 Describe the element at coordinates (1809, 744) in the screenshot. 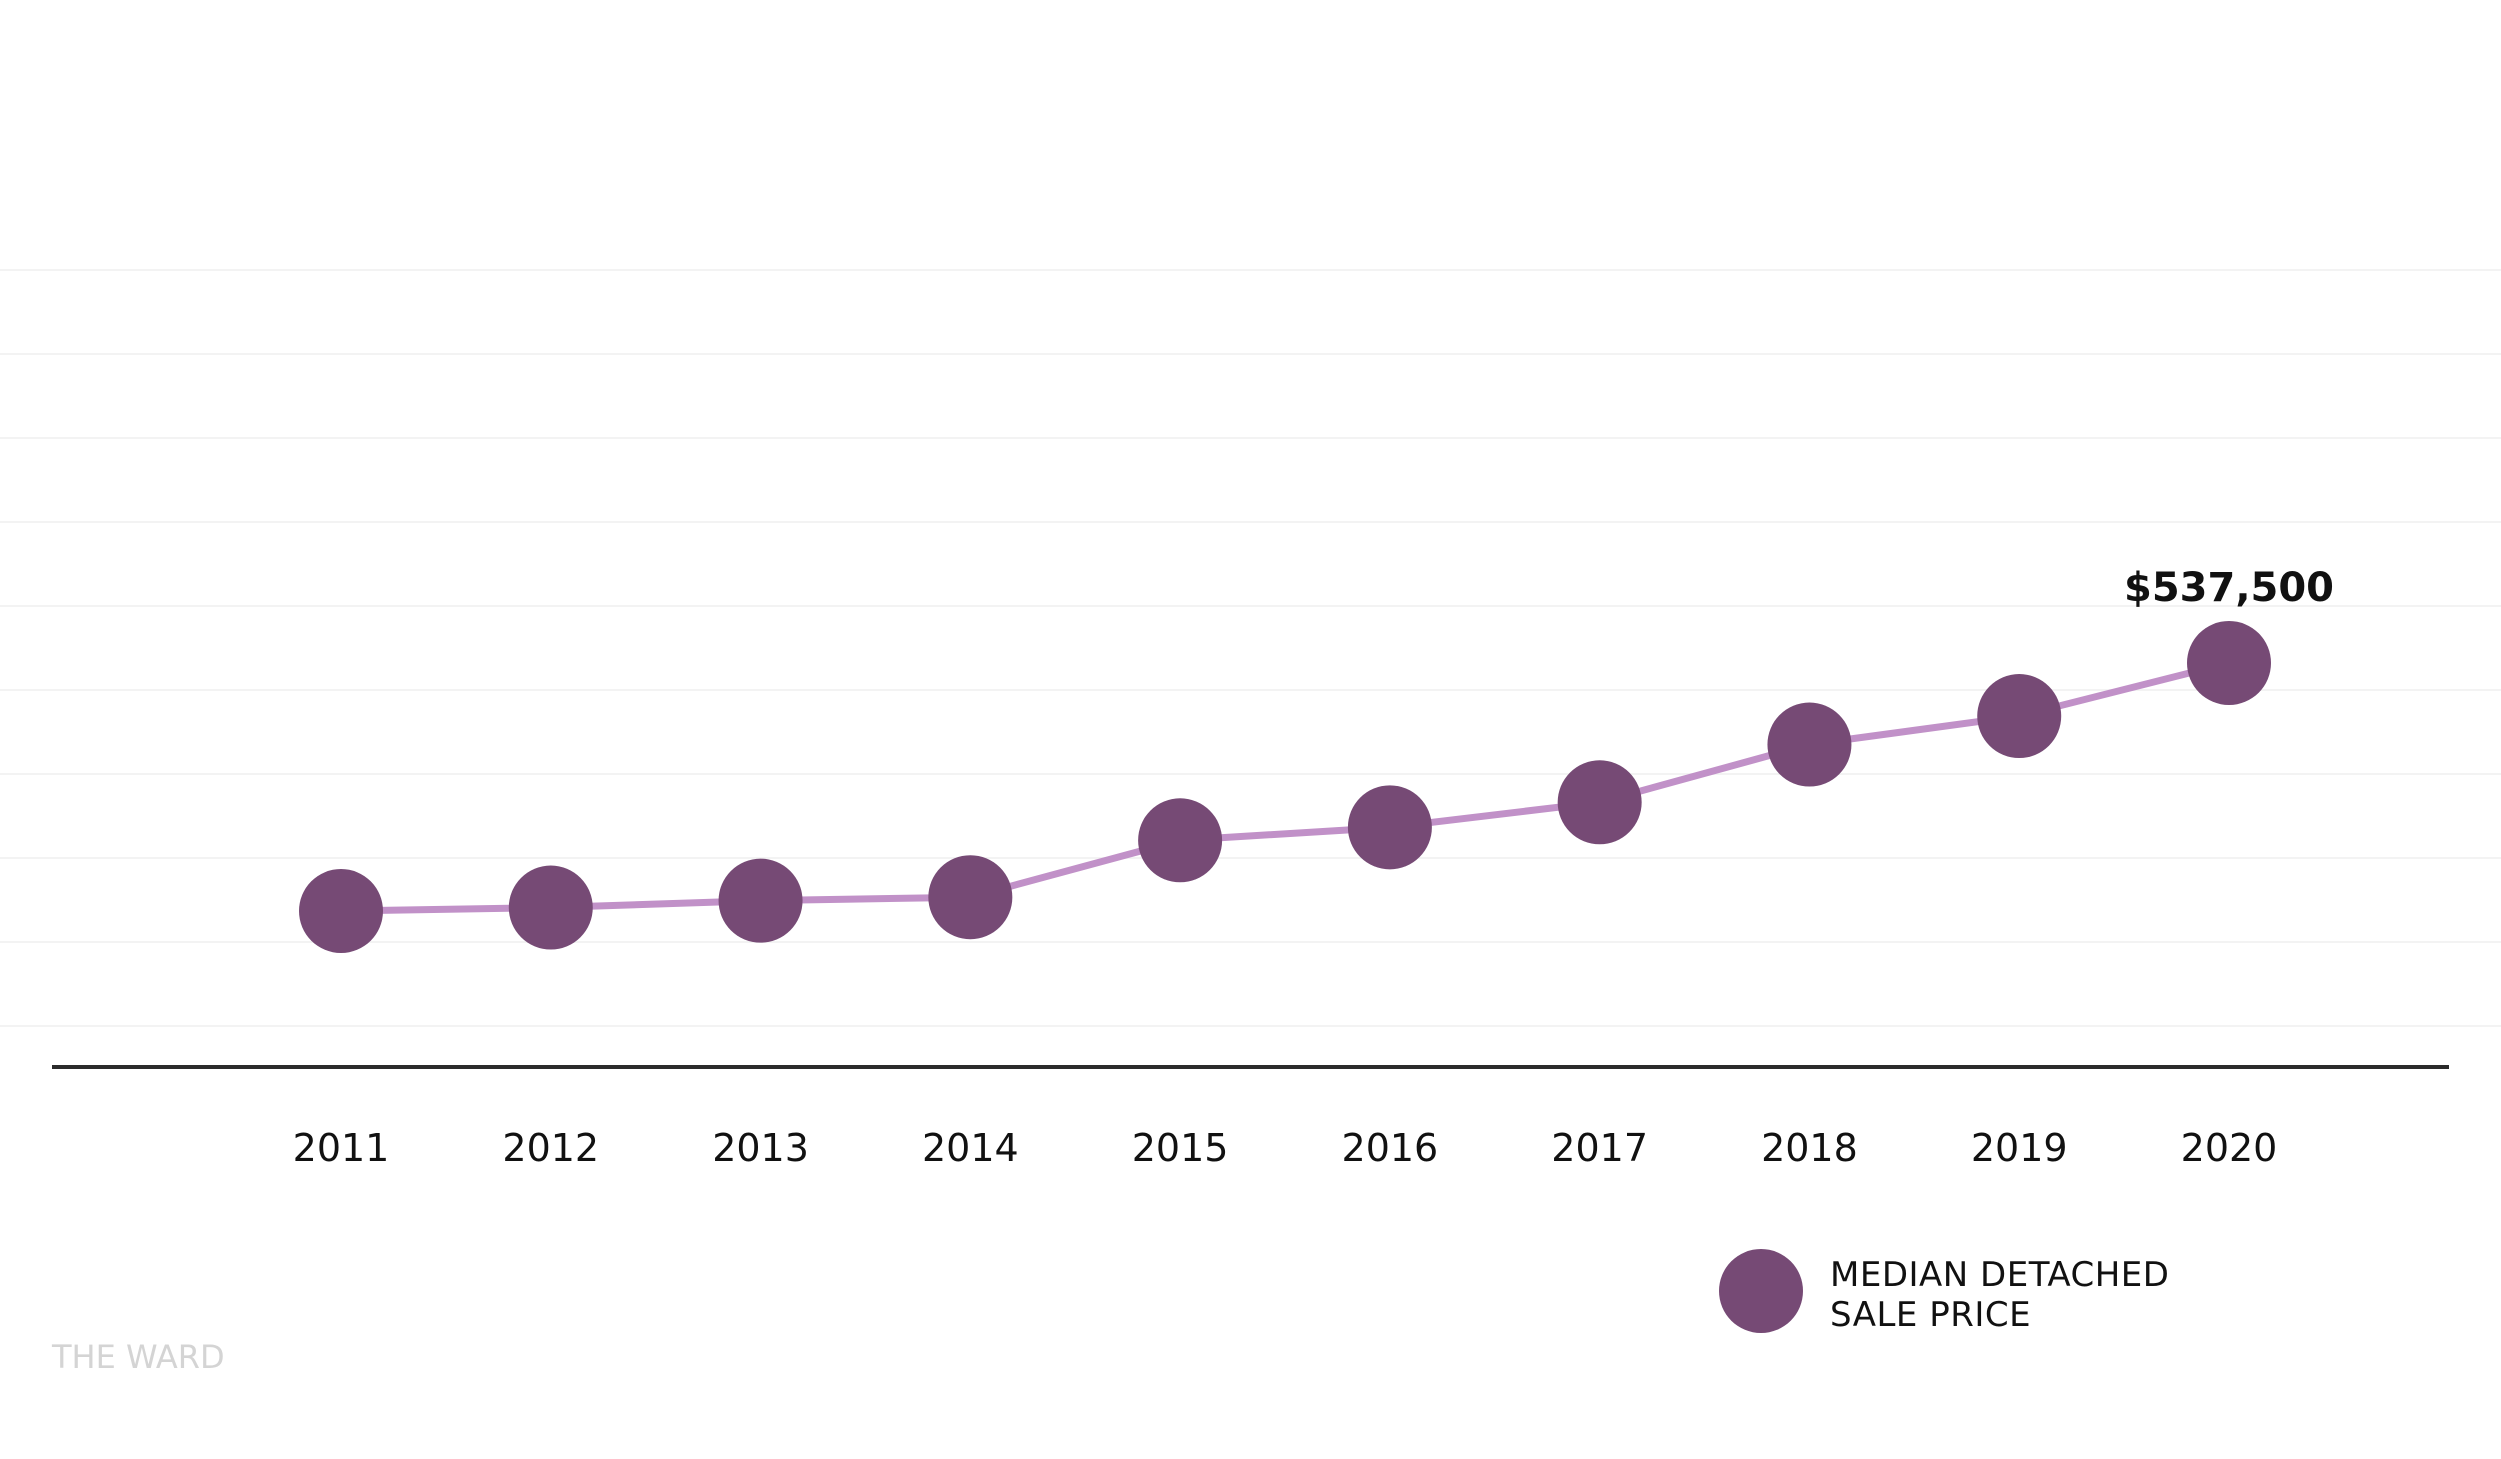

I see `data-point-2018` at that location.